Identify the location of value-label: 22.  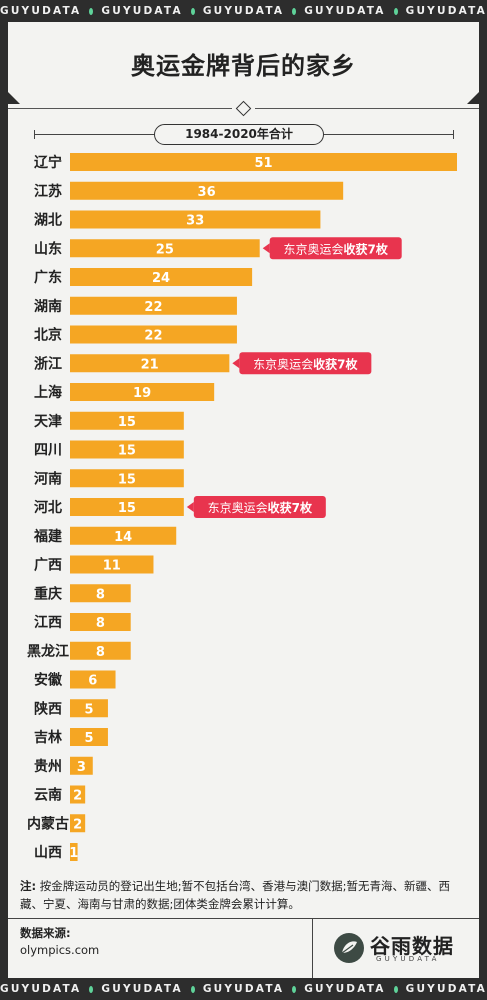
(153, 307).